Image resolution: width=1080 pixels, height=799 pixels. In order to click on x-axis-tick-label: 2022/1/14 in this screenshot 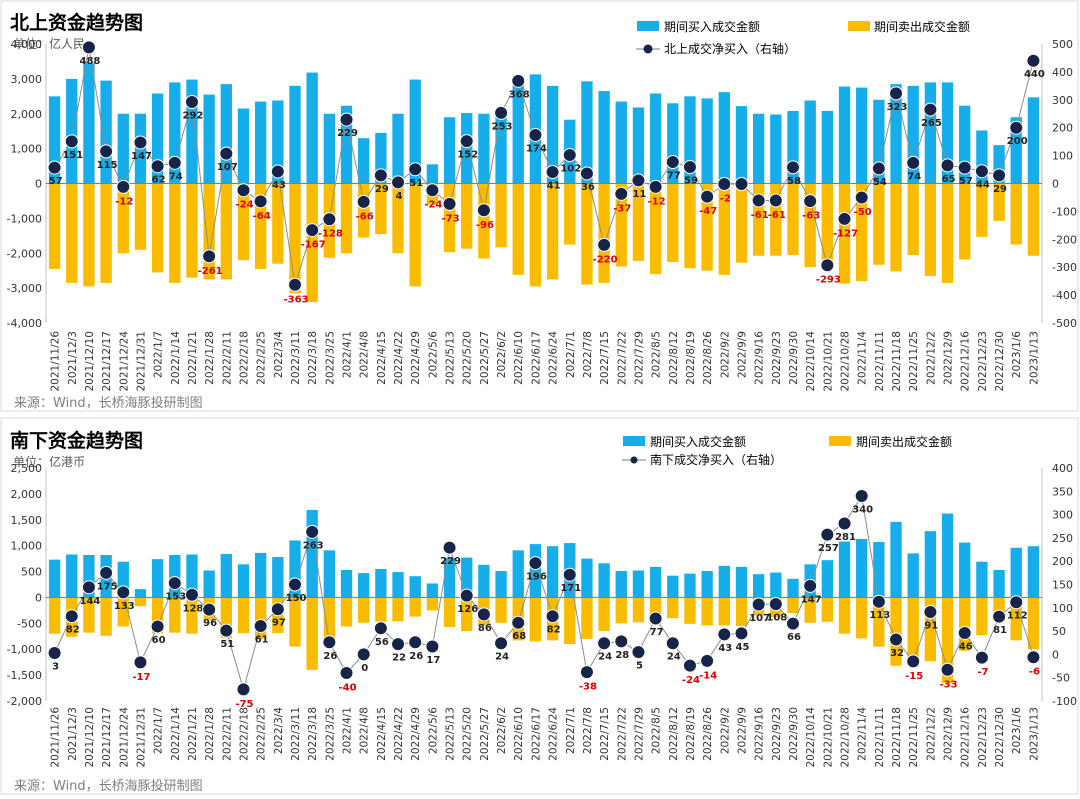, I will do `click(176, 734)`.